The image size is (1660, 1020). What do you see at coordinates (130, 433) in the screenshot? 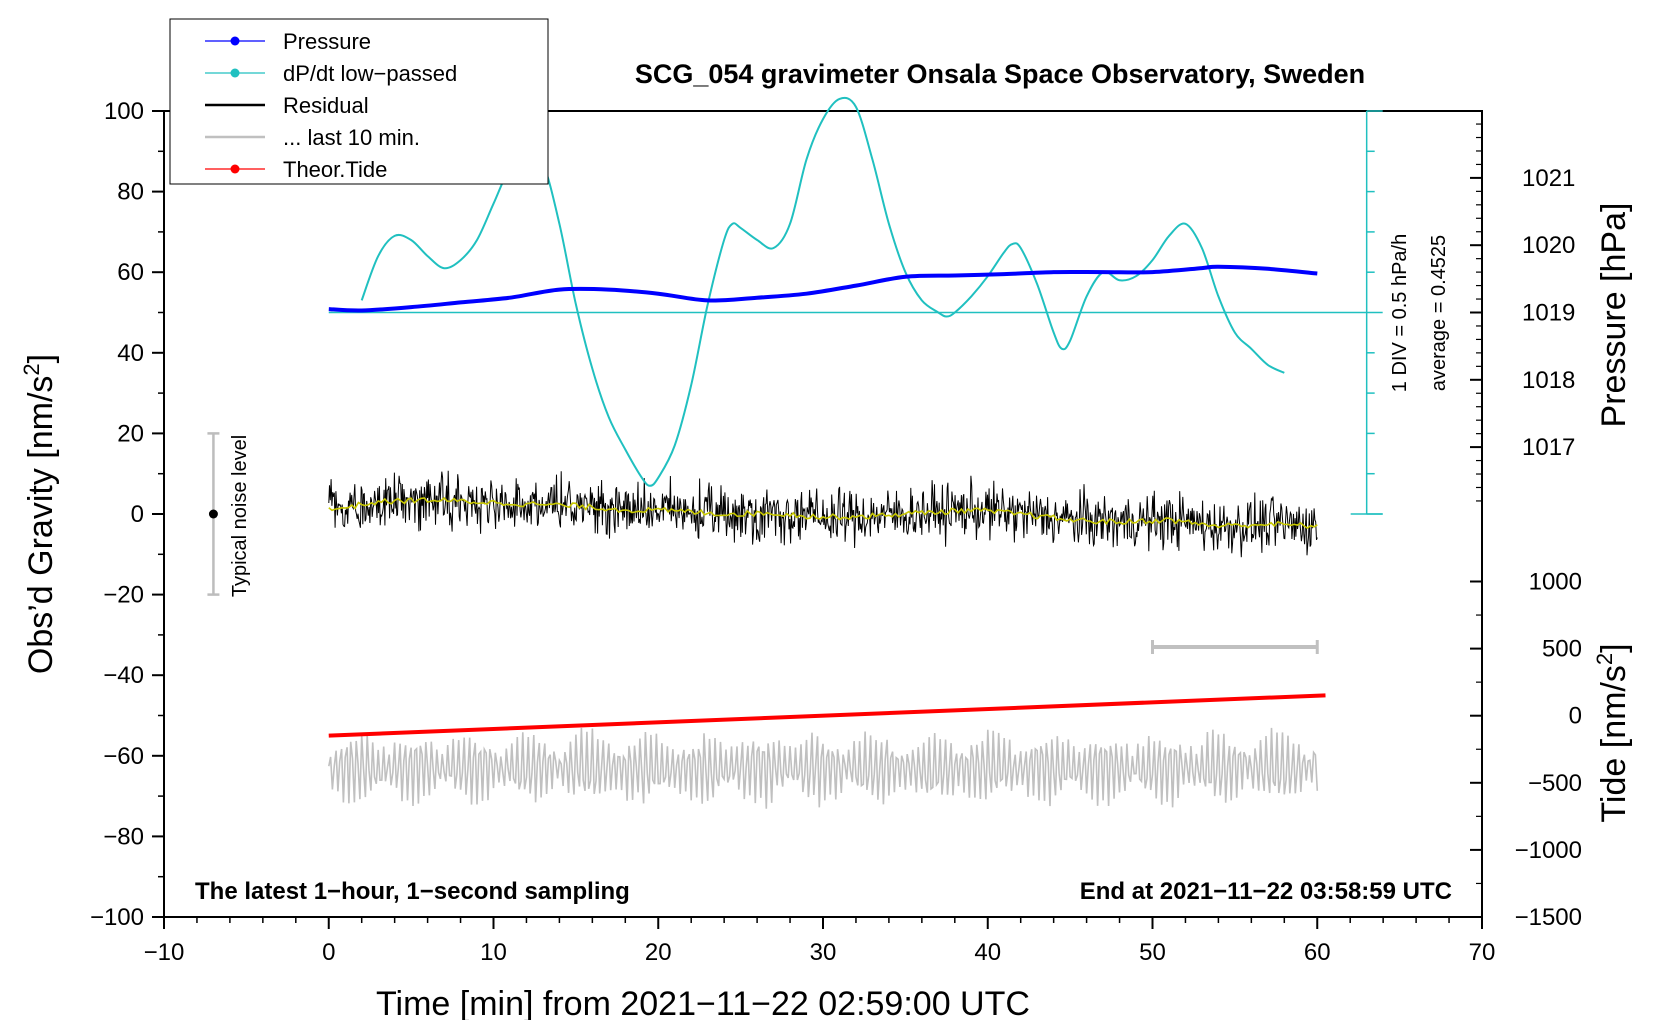
I see `y-tick-label: 20` at bounding box center [130, 433].